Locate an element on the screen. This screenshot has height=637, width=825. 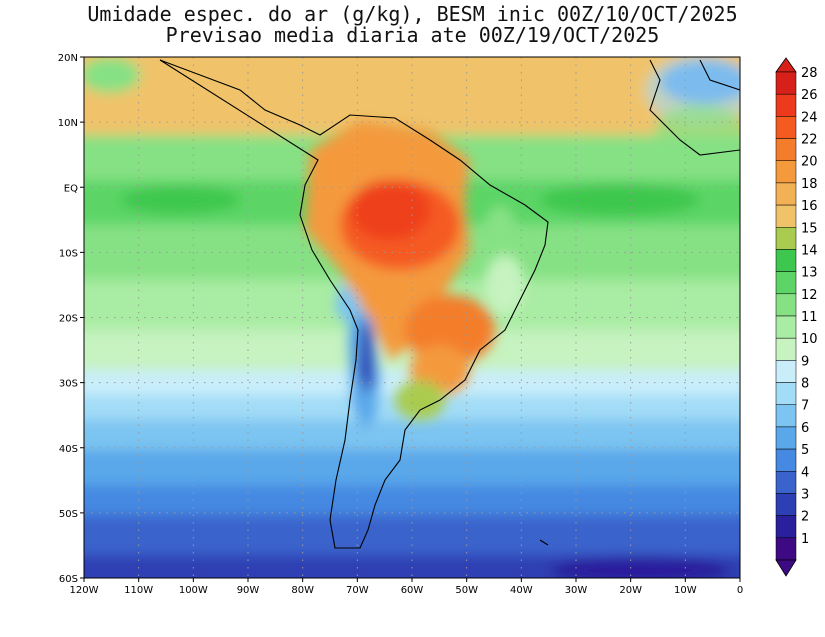
lat-tick-label: 30S is located at coordinates (68, 384).